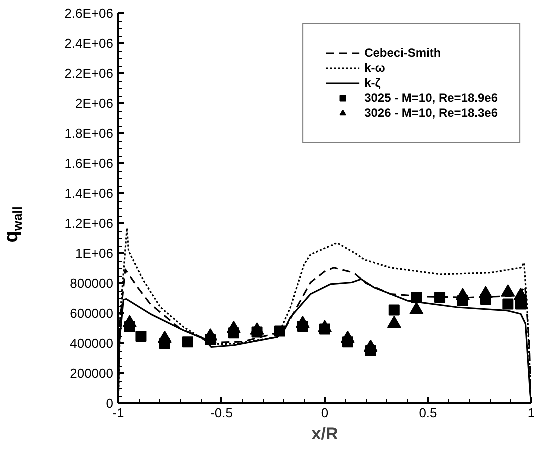 The height and width of the screenshot is (452, 560). I want to click on x-tick-label: -1, so click(118, 413).